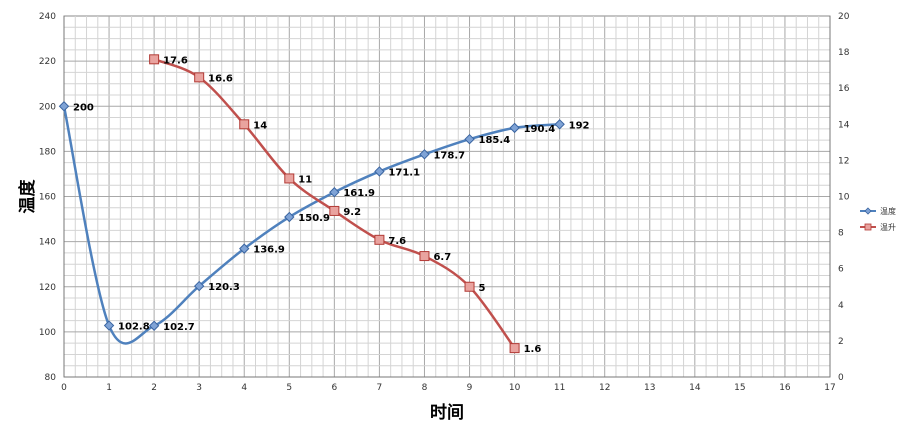  I want to click on right-tick-label: 8, so click(841, 234).